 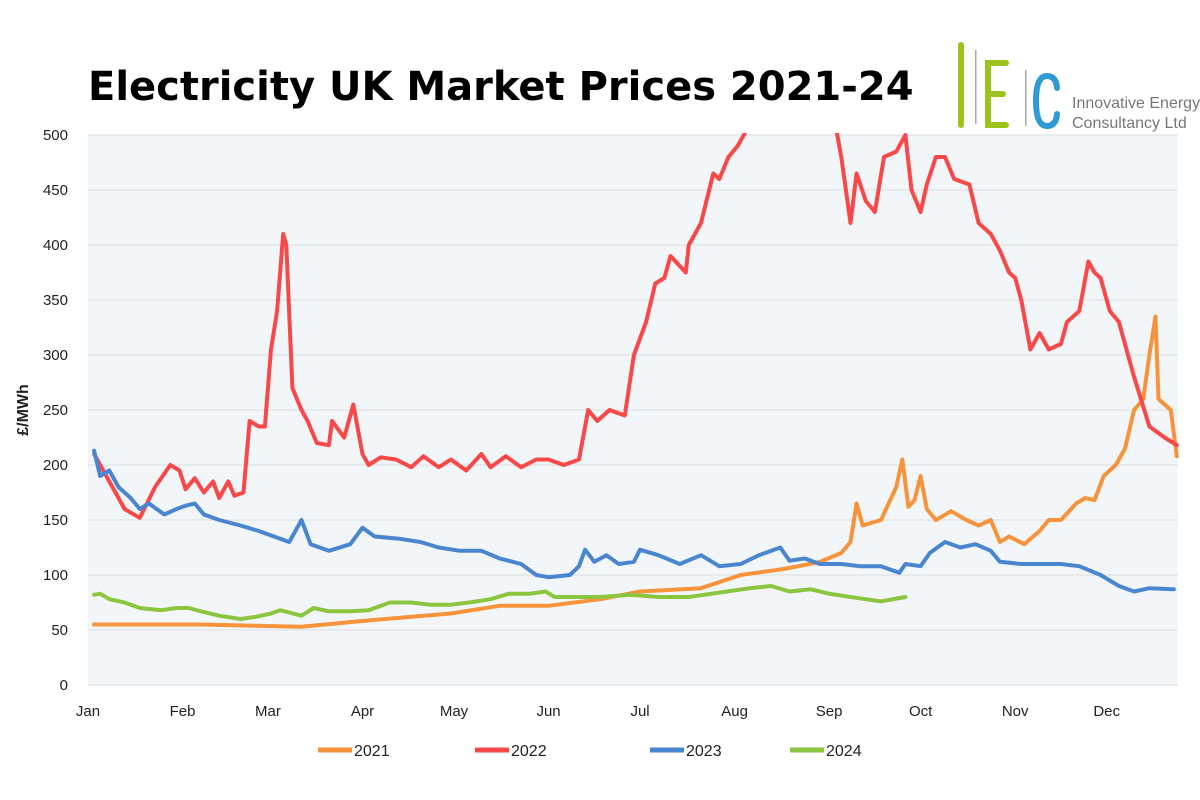 I want to click on logo: Innovative Energy Consultancy Ltd, so click(x=1079, y=87).